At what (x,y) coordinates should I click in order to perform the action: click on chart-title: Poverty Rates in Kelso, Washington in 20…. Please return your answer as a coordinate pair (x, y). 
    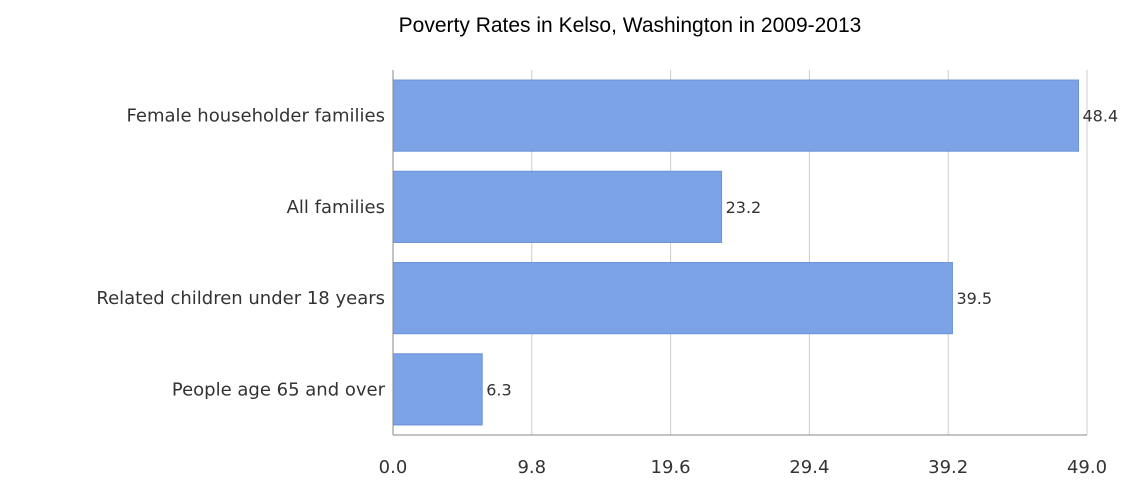
    Looking at the image, I should click on (630, 25).